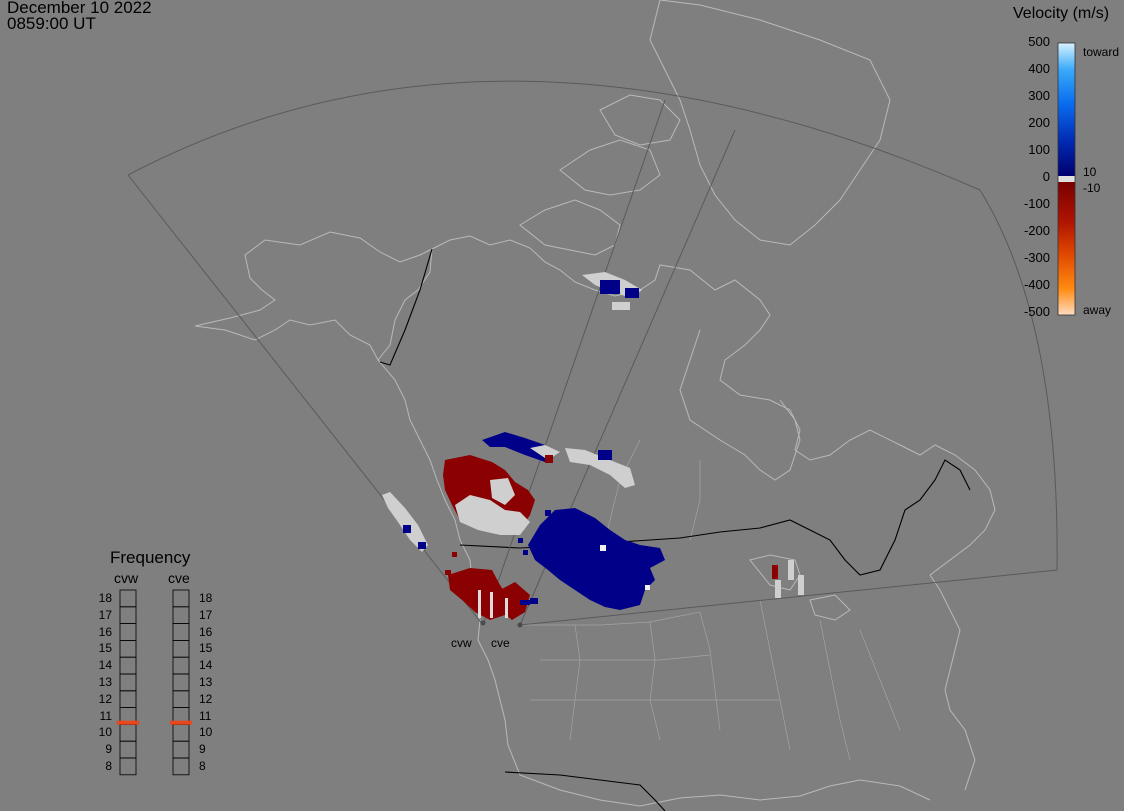 This screenshot has width=1124, height=811. I want to click on ground-scatter-cluster-north, so click(492, 515).